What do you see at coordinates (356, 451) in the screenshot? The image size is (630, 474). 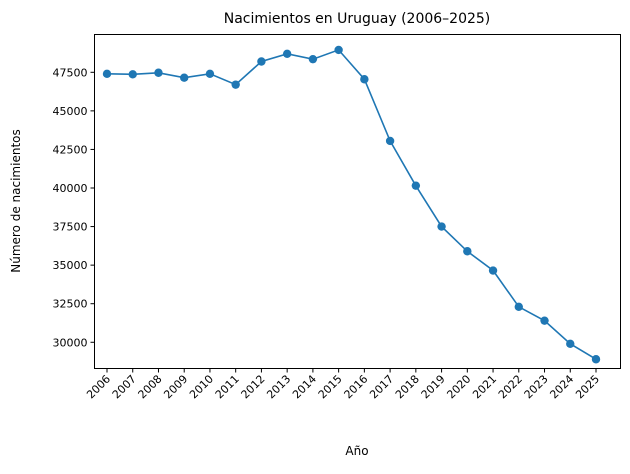 I see `x-axis-label: Año` at bounding box center [356, 451].